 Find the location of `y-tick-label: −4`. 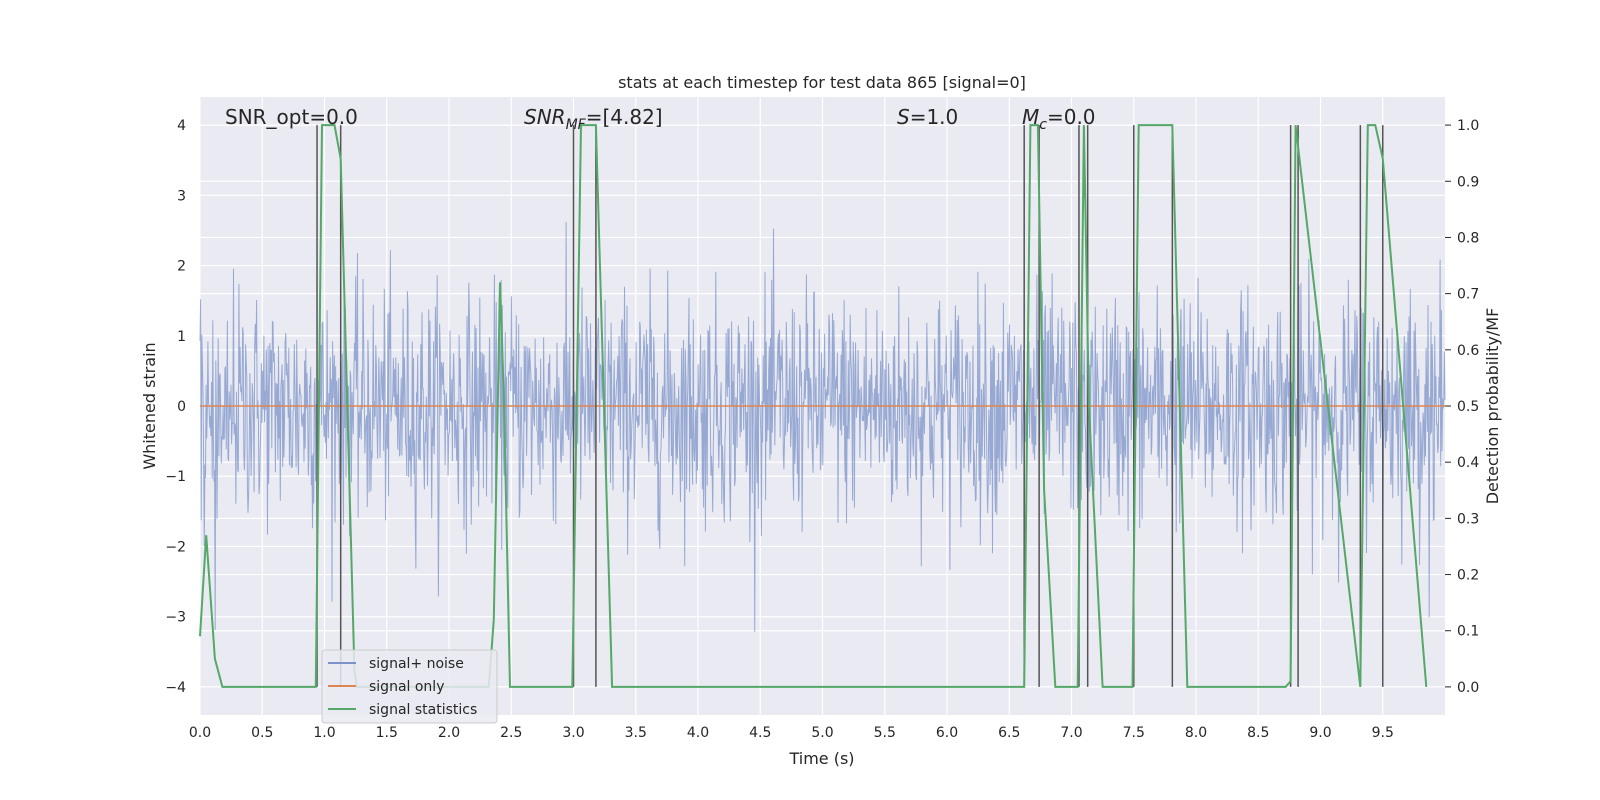

y-tick-label: −4 is located at coordinates (175, 688).